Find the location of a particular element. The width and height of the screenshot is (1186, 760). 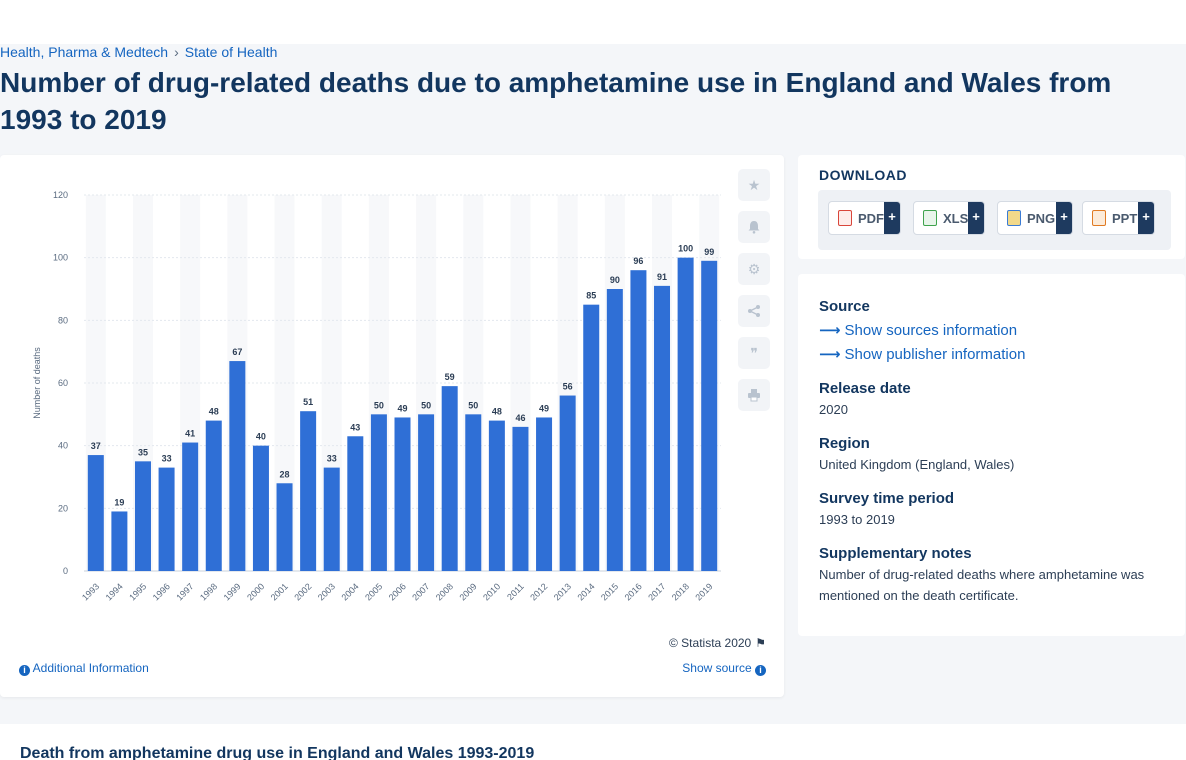

bar-2013 is located at coordinates (567, 483).